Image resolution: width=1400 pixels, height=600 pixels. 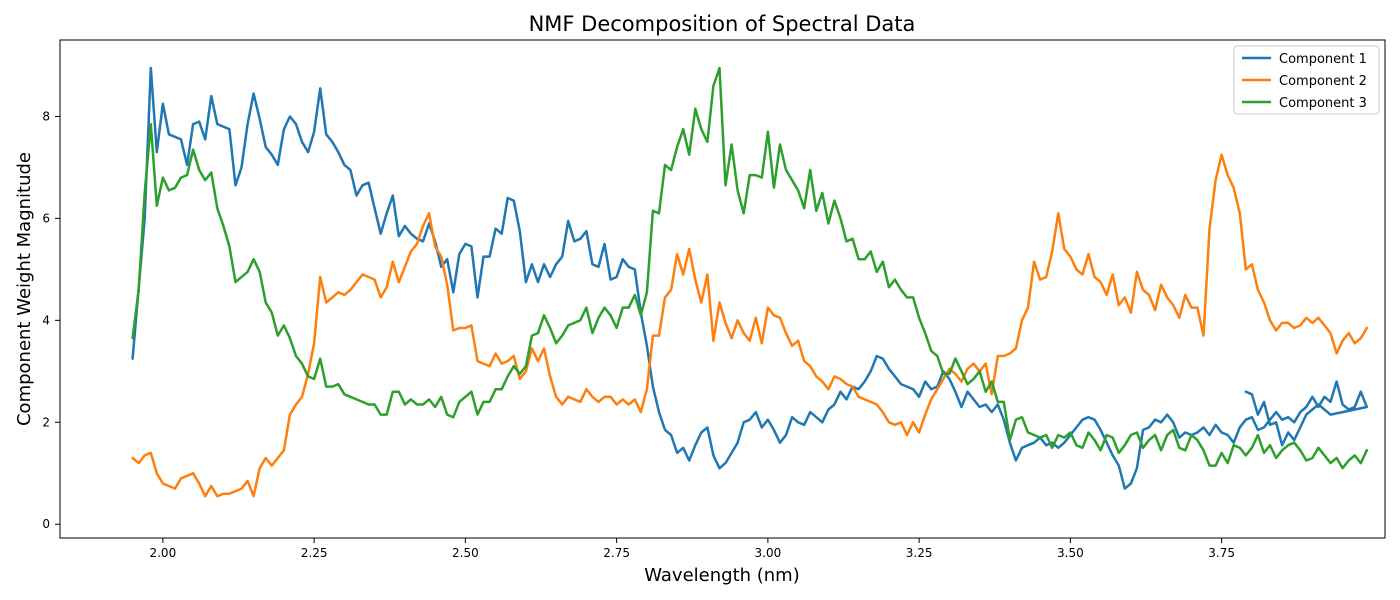 What do you see at coordinates (692, 549) in the screenshot?
I see `x-axis-ticks: 2.00 2.25 2.50 2.75 3.00 3.25 3.50 3.75` at bounding box center [692, 549].